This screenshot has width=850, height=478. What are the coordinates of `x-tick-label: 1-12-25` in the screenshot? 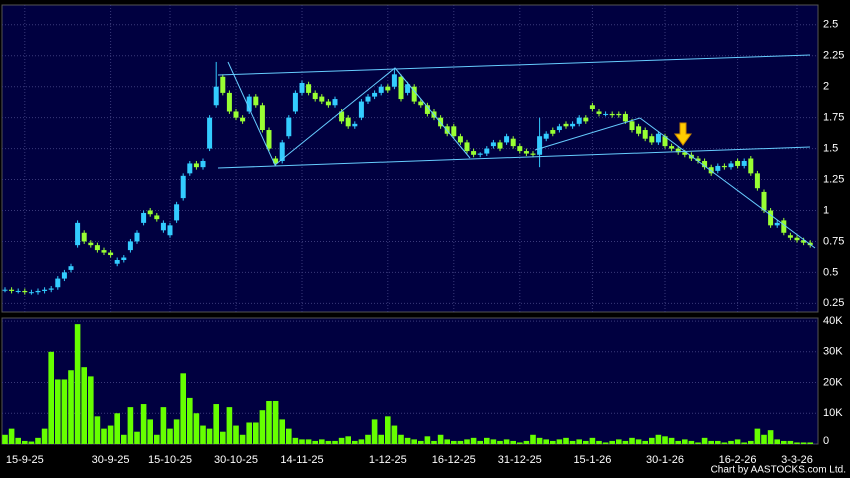 It's located at (388, 460).